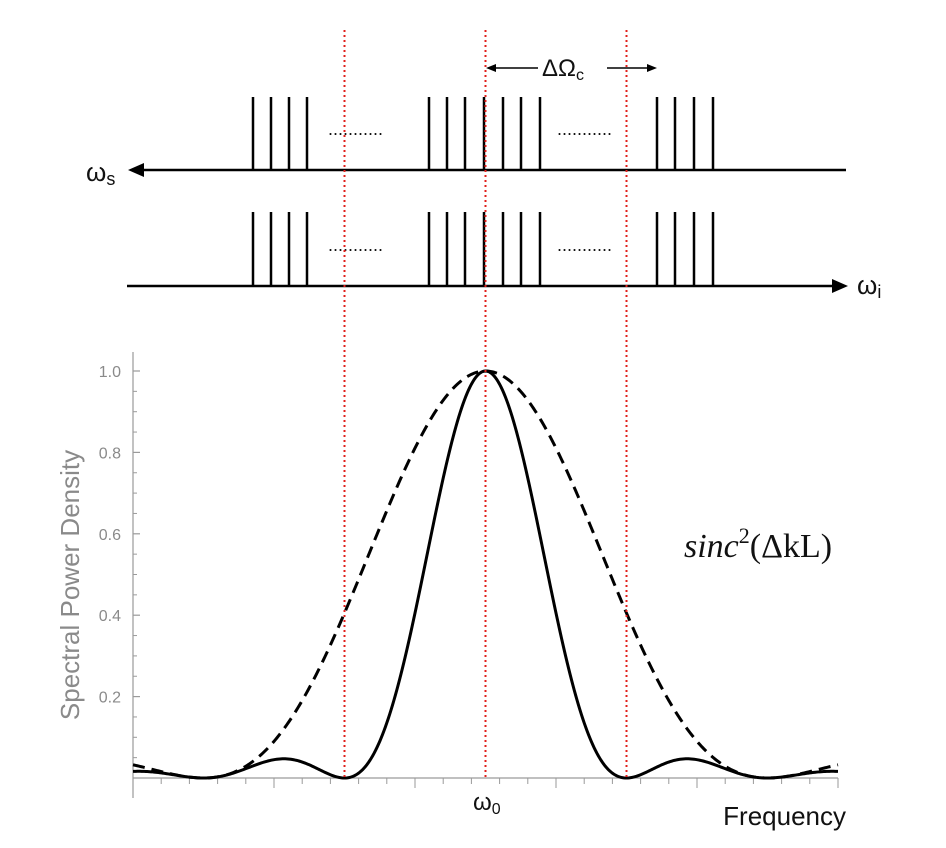 This screenshot has width=946, height=848. I want to click on signal-comb-lines, so click(483, 133).